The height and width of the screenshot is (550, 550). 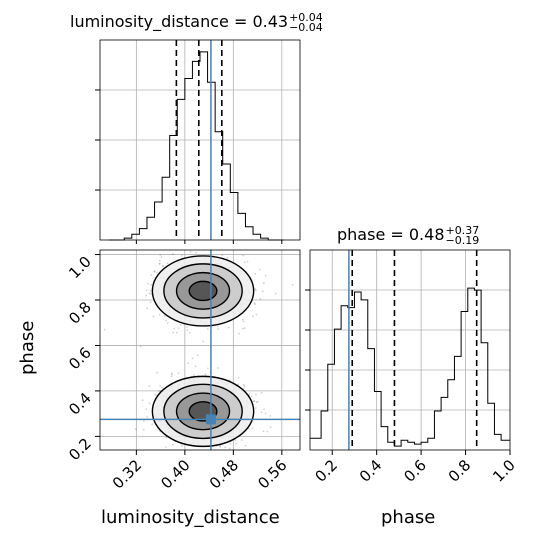 I want to click on luminosity-distance-histogram-panel, so click(x=198, y=141).